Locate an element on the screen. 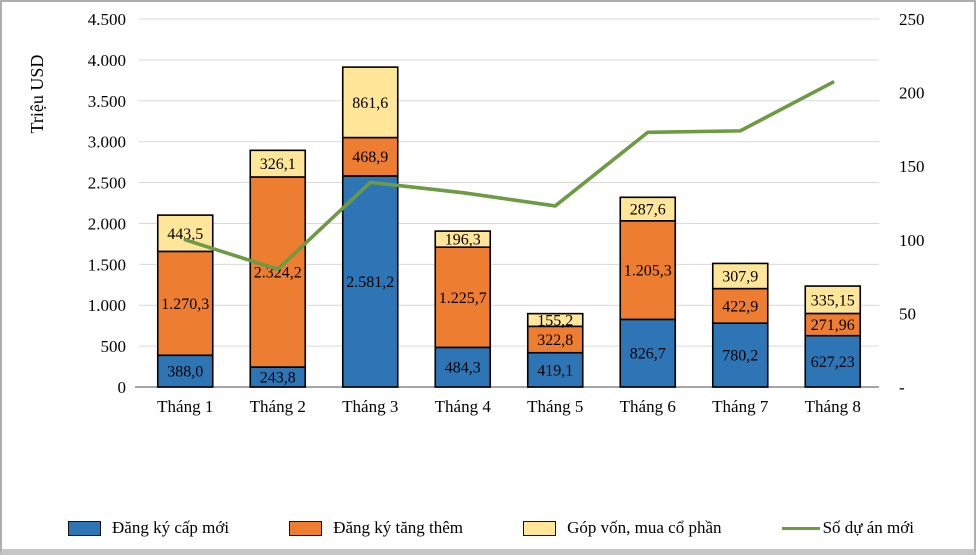 This screenshot has width=976, height=555. data-label: 322,8 is located at coordinates (555, 340).